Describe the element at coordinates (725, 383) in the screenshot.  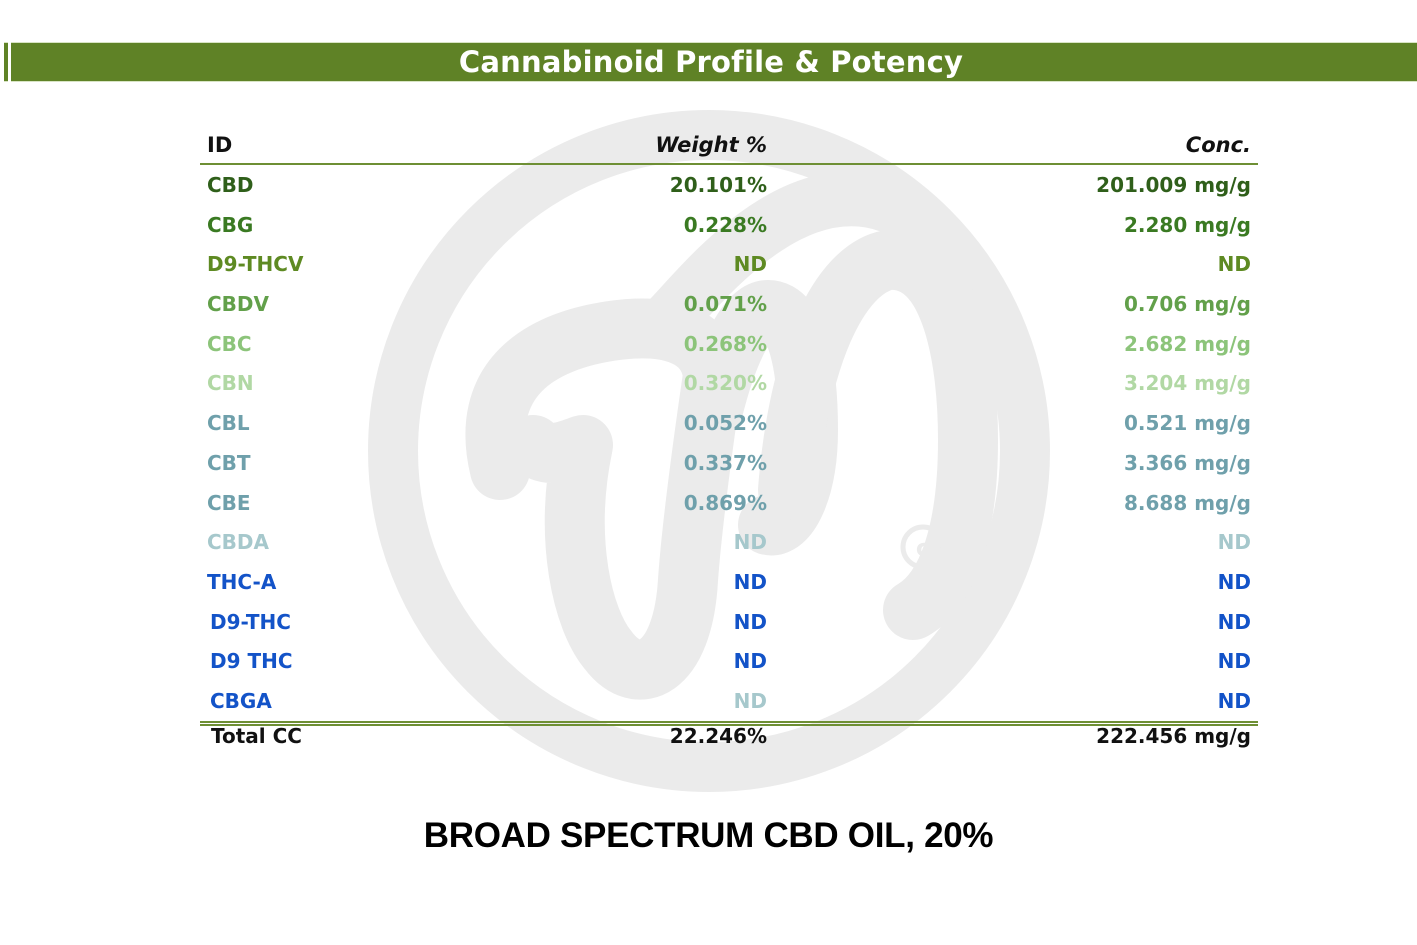
I see `weight-value: 0.320%` at that location.